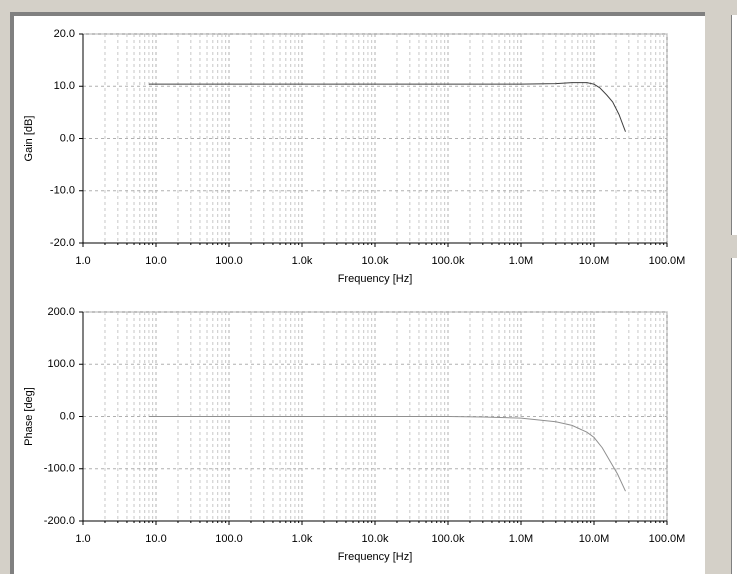 The height and width of the screenshot is (574, 737). I want to click on y-tick-label: -200.0, so click(59, 521).